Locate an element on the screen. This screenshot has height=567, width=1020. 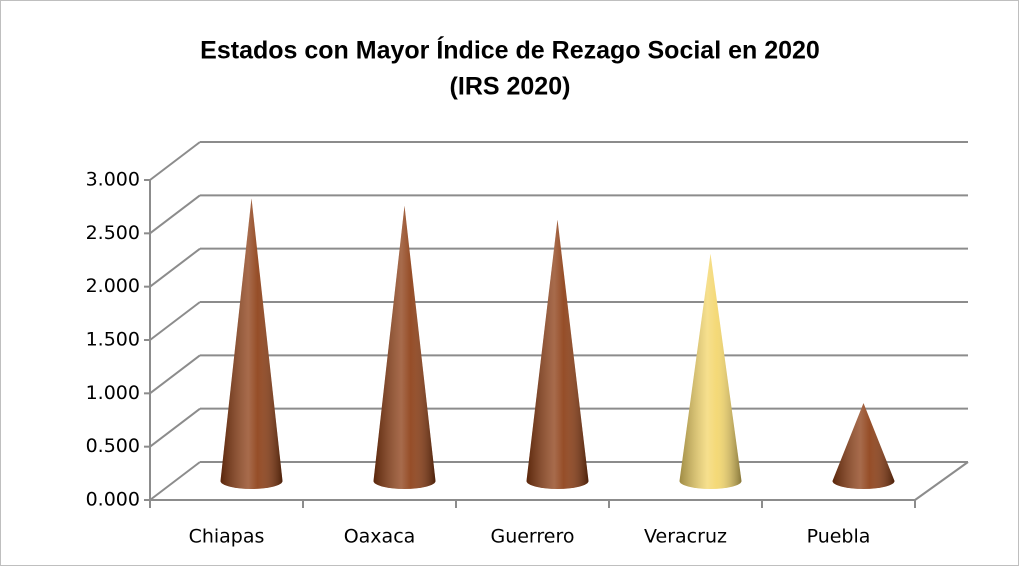
y-tick-label: 2.000 is located at coordinates (113, 286).